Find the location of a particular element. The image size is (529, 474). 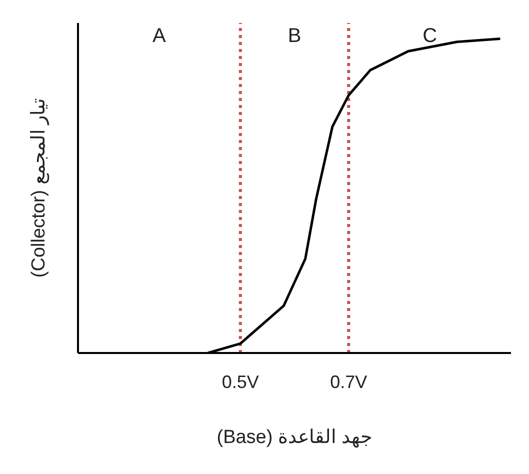

y-axis-title: تيار المجمع (Collector) is located at coordinates (39, 188).